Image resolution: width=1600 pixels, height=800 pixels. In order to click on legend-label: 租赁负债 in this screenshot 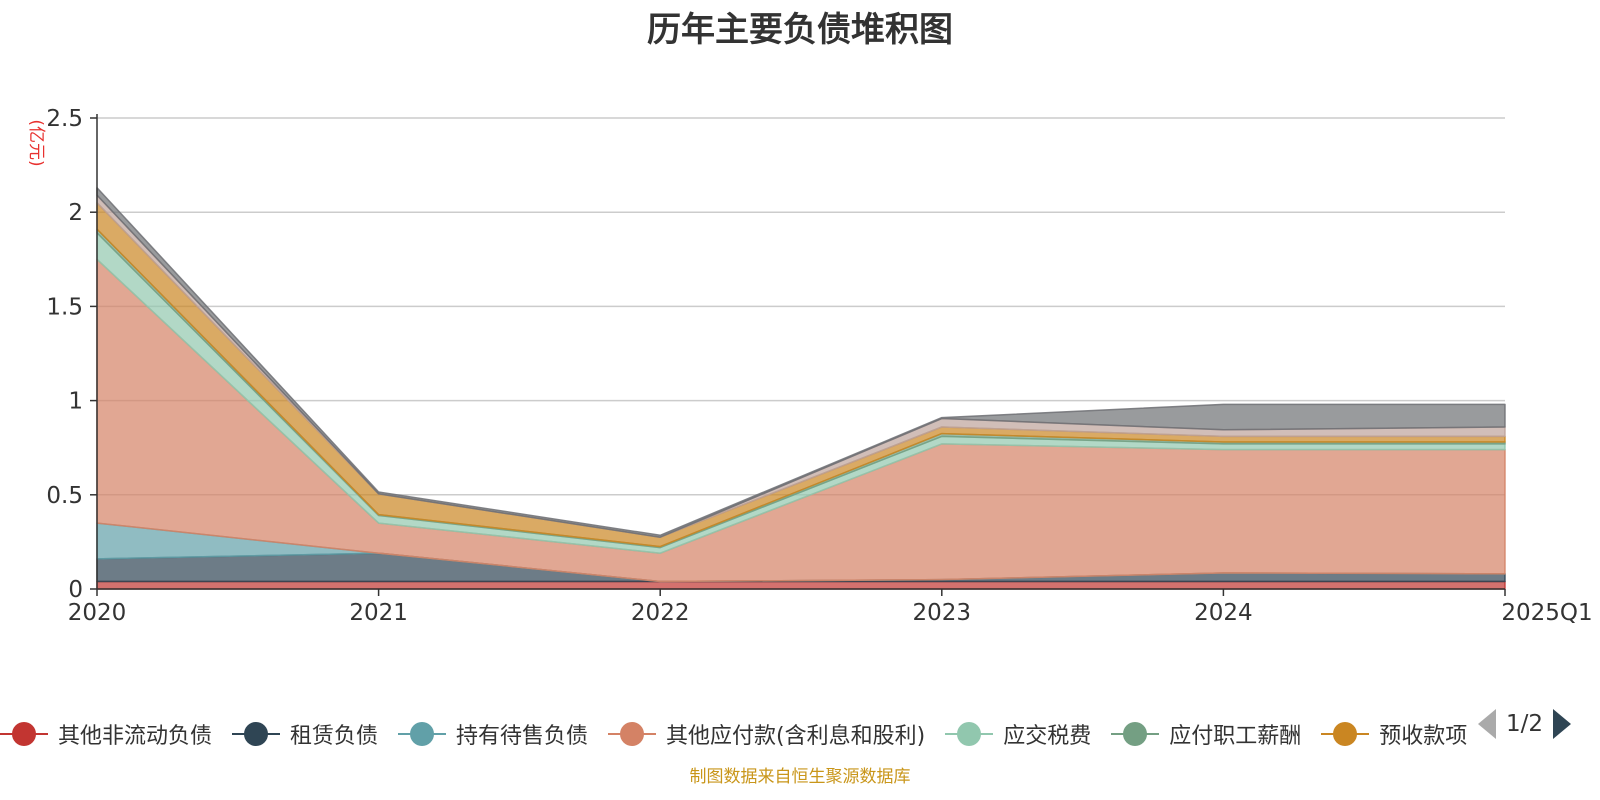, I will do `click(334, 736)`.